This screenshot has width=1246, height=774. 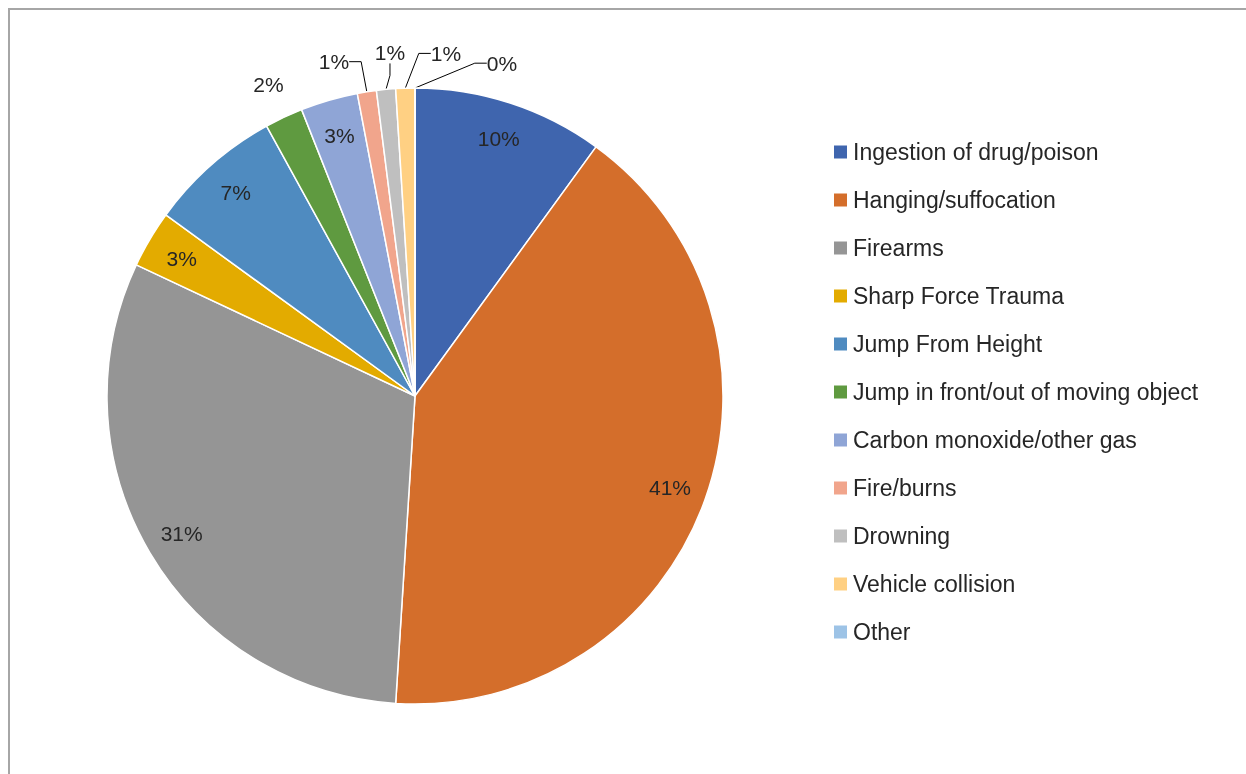 I want to click on data-label: 31%, so click(x=181, y=534).